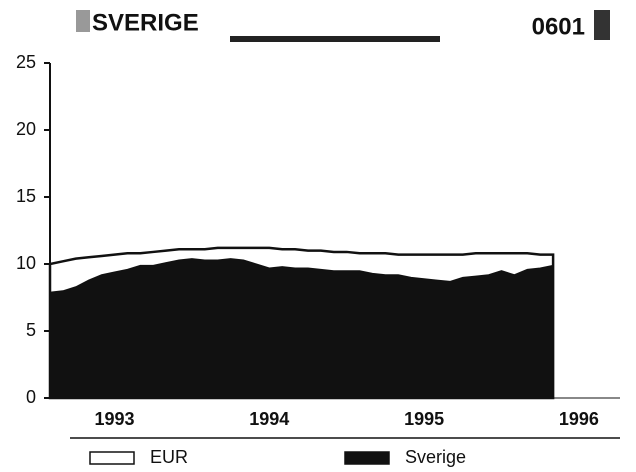 The image size is (636, 472). I want to click on x-tick-label: 1993, so click(114, 419).